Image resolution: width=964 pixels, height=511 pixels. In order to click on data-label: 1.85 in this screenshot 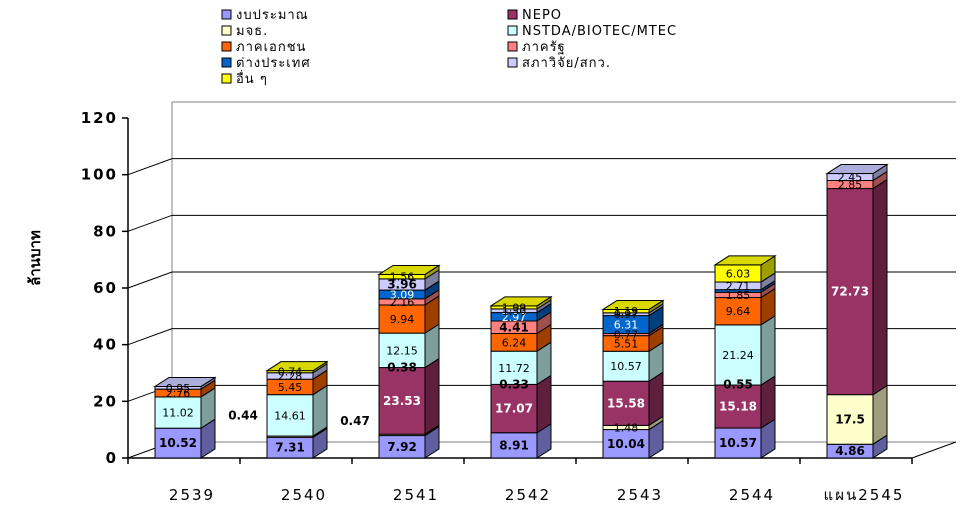, I will do `click(738, 295)`.